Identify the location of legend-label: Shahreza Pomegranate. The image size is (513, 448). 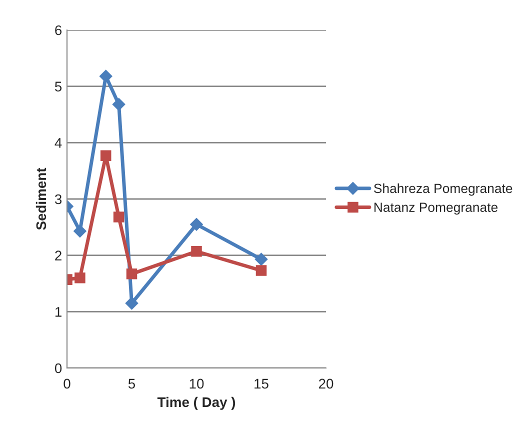
(443, 189).